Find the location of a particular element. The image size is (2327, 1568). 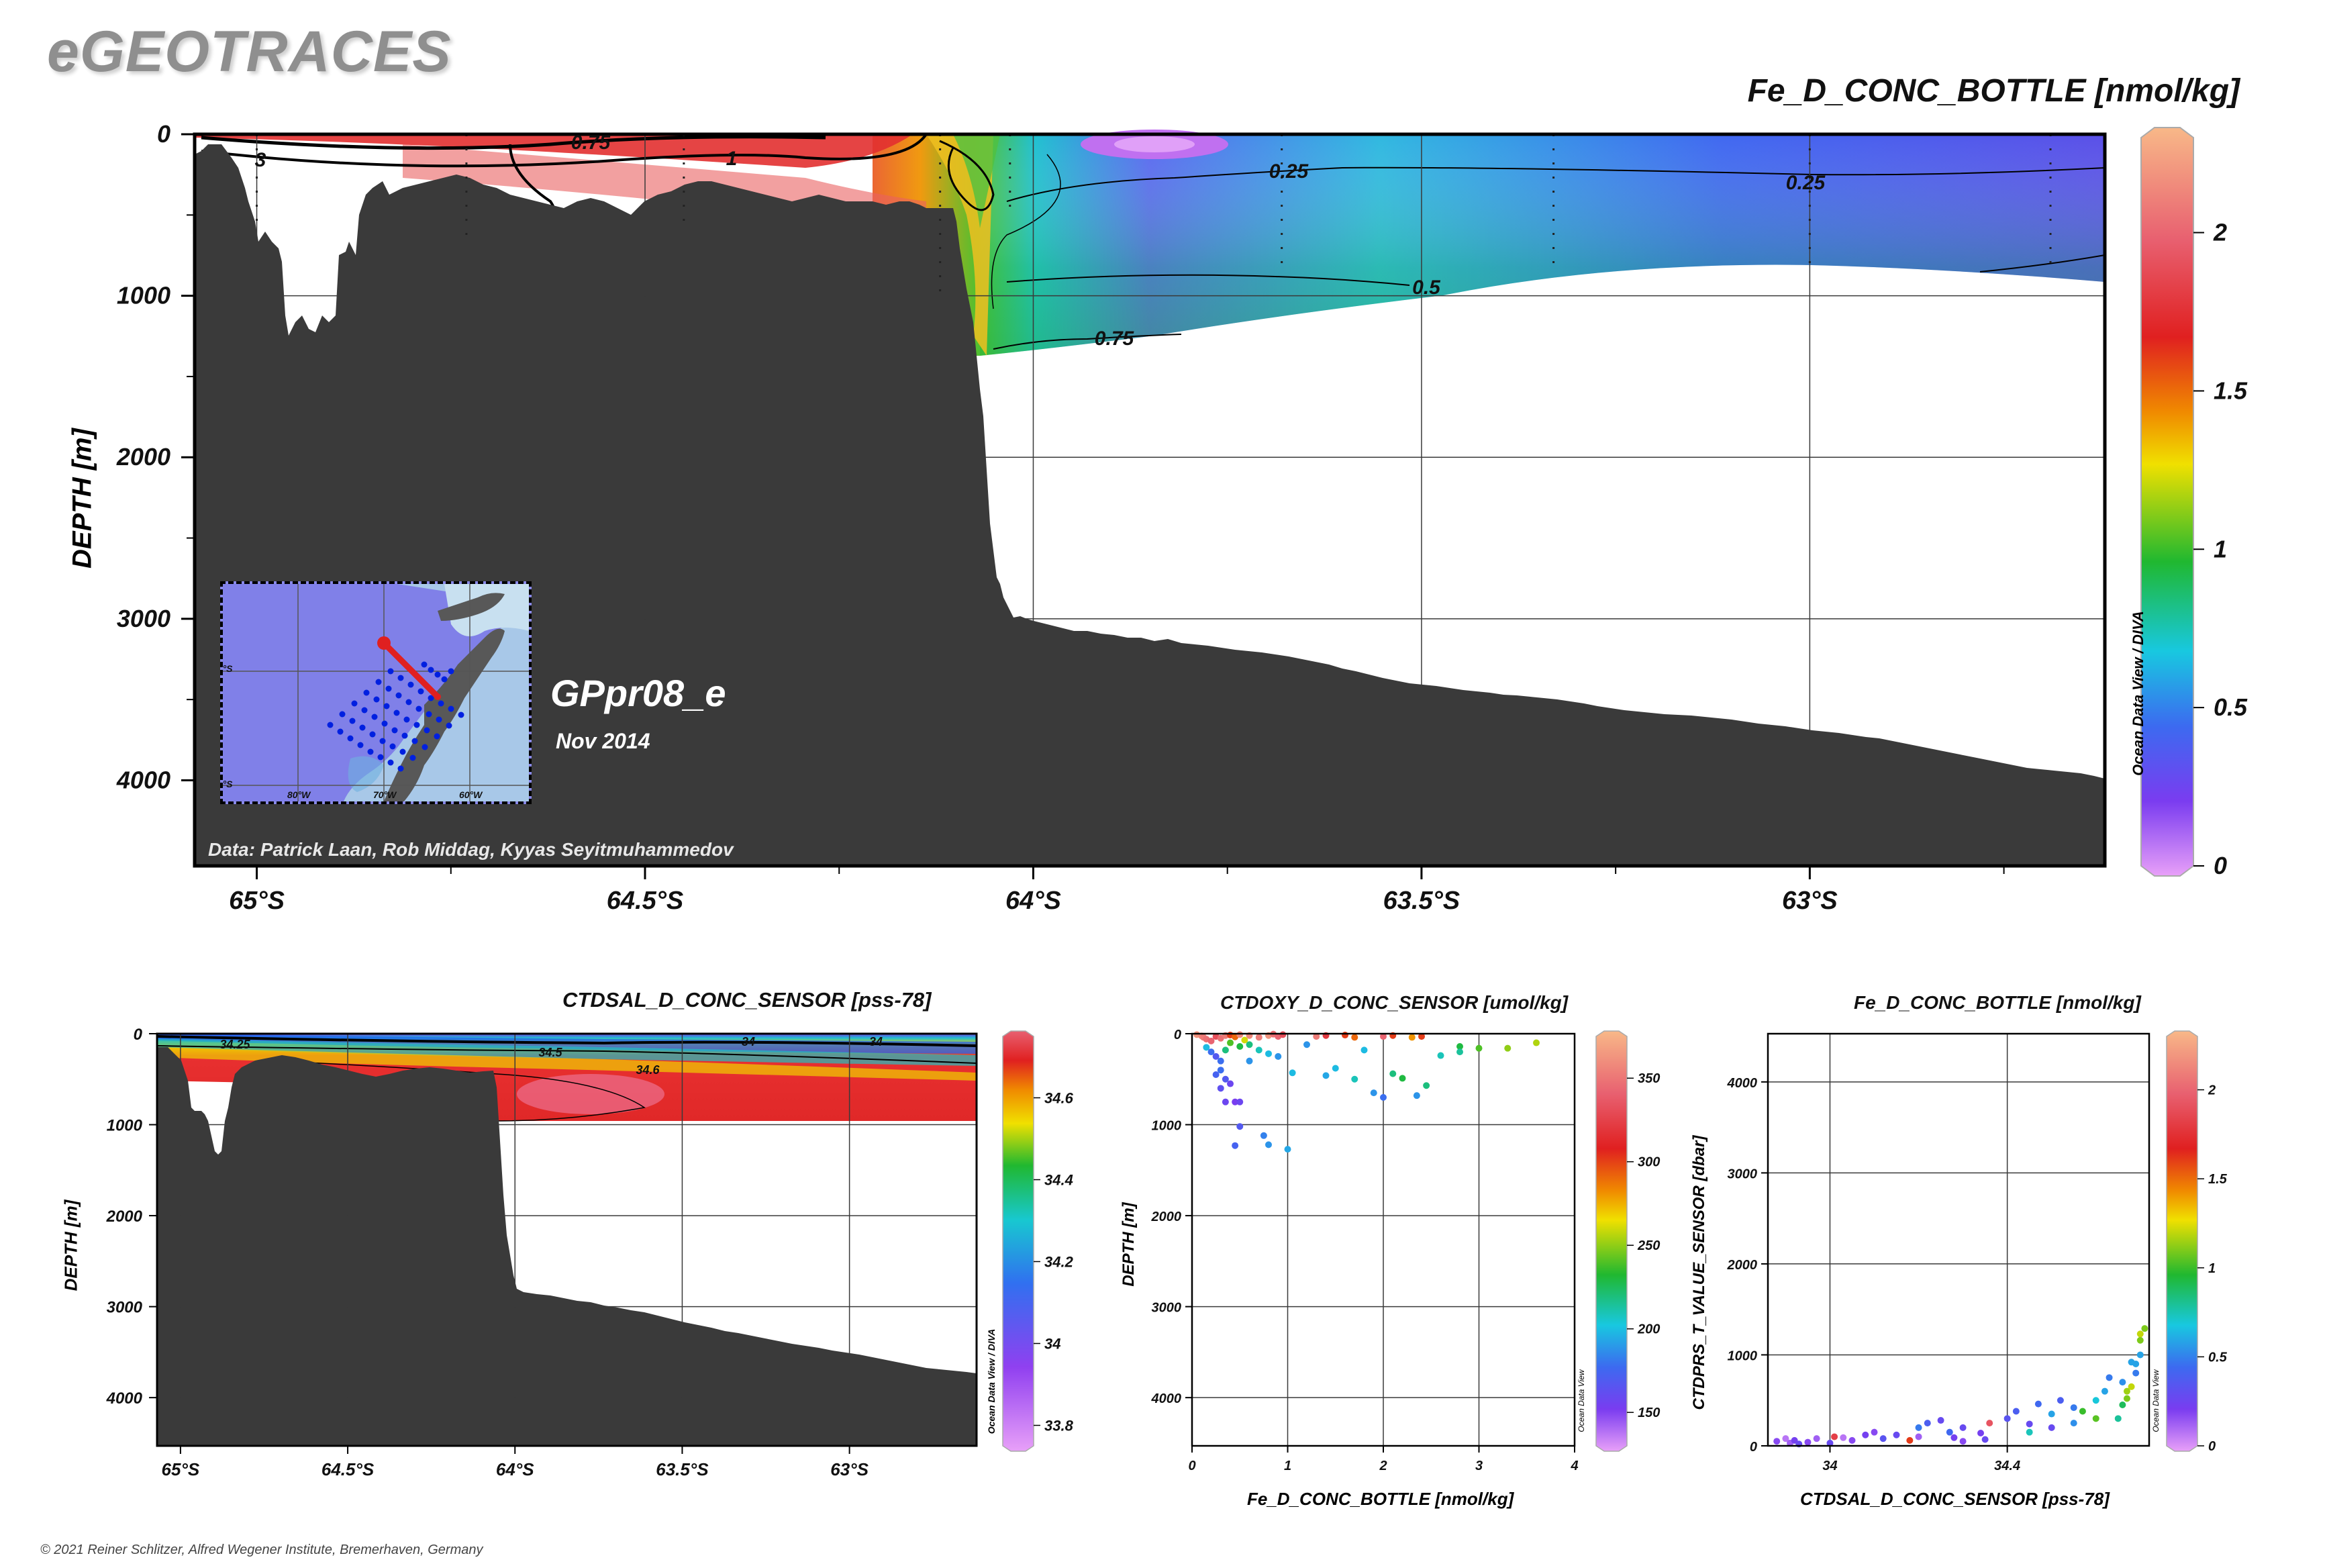

colorbar-tick-label: 0 is located at coordinates (2212, 1447).